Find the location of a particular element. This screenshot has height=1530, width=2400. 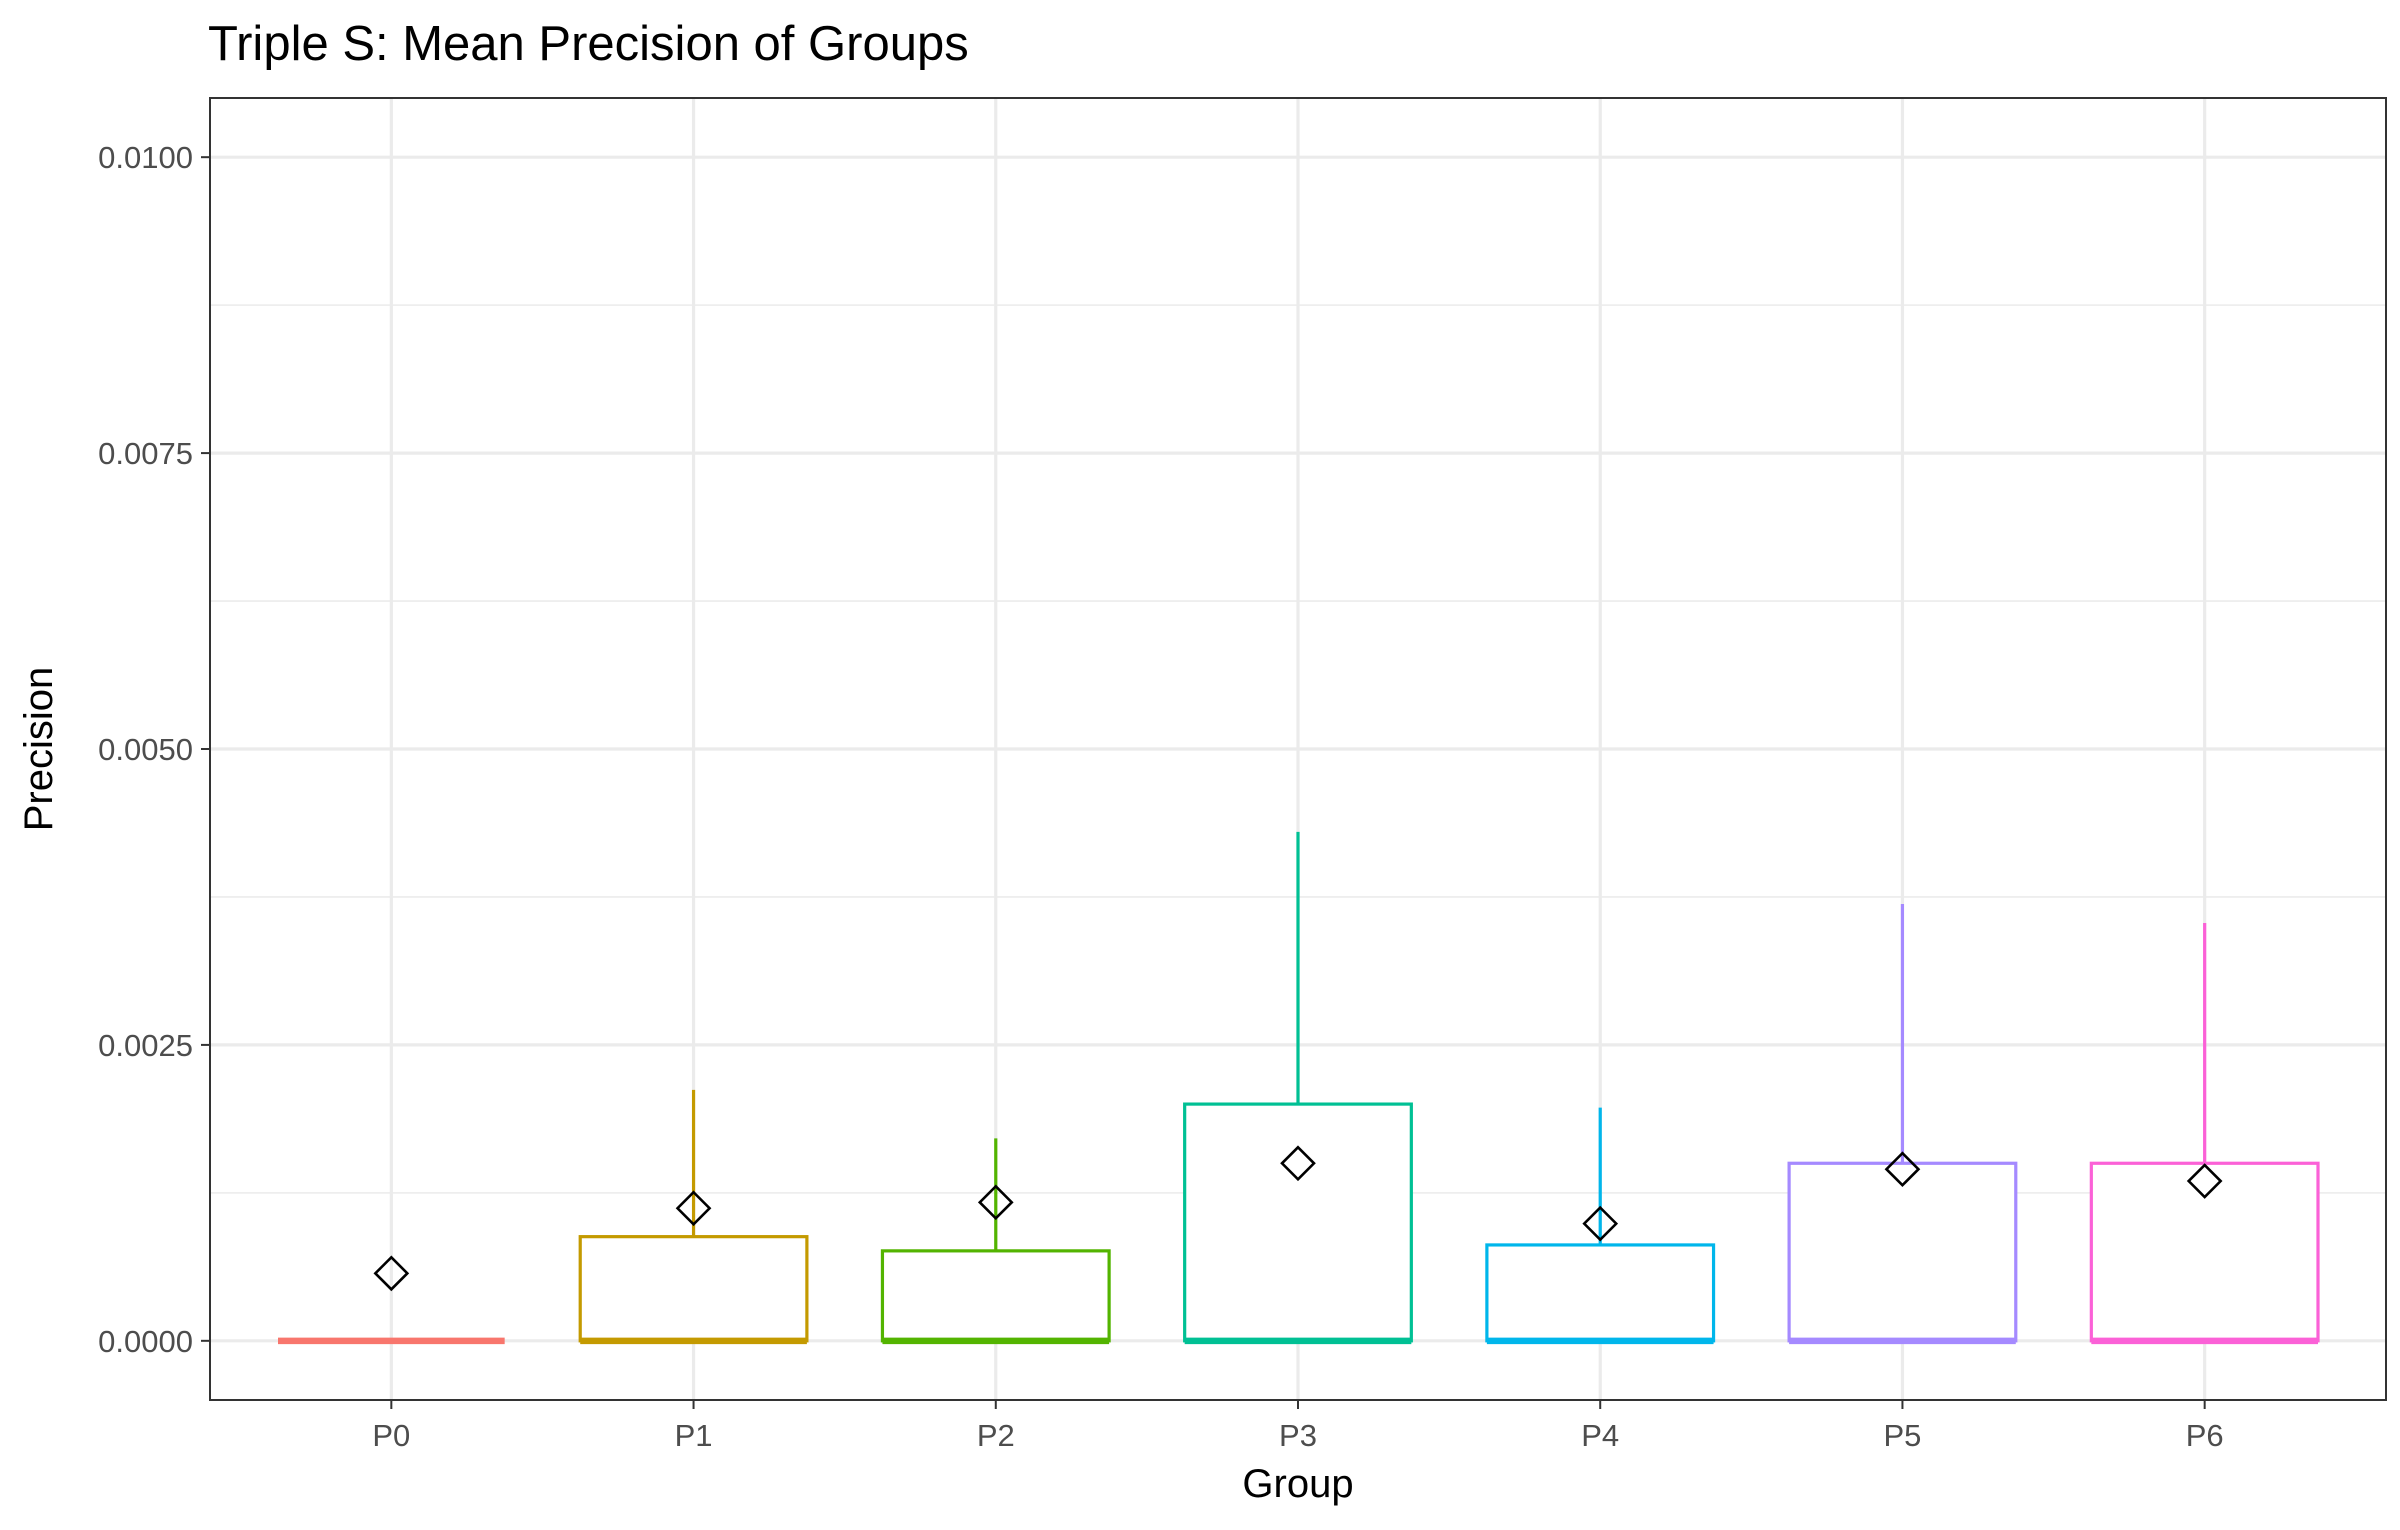

x-tick-label: P4 is located at coordinates (1600, 1435).